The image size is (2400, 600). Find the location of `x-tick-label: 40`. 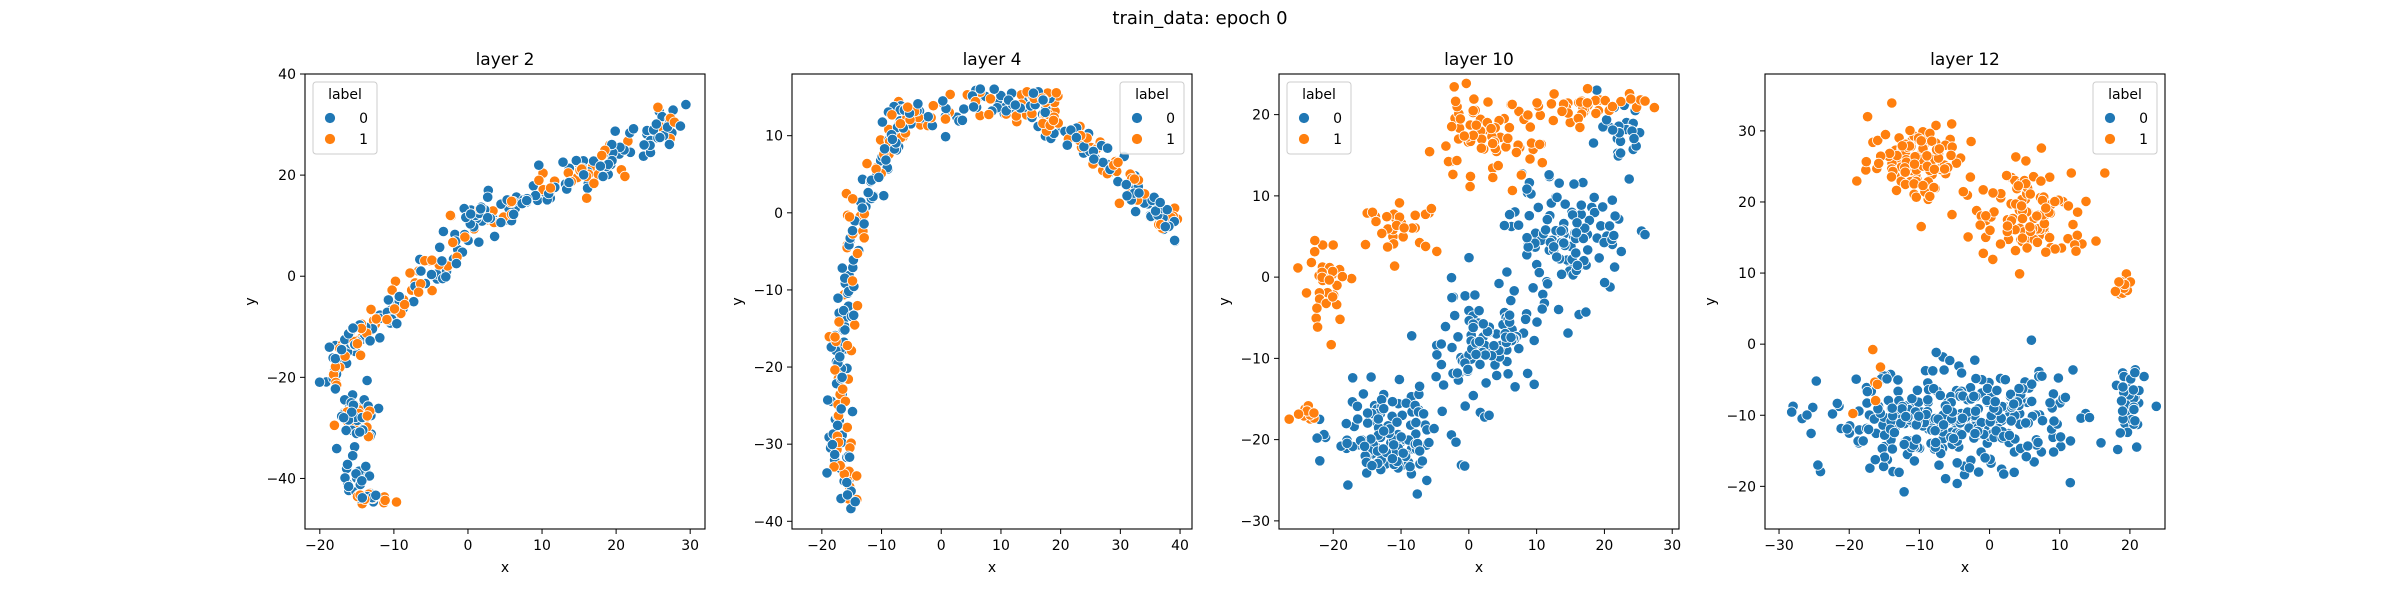

x-tick-label: 40 is located at coordinates (1180, 546).